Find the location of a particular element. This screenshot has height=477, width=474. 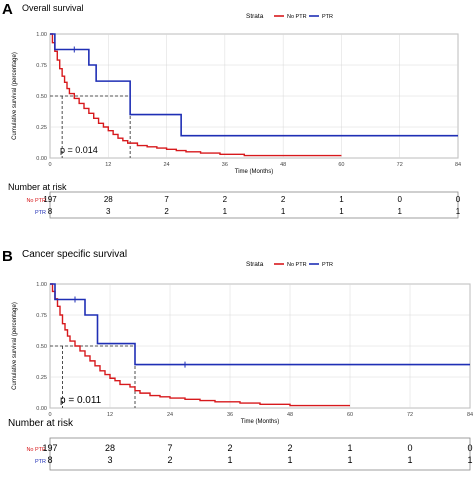

chart-title: Overall survival is located at coordinates (53, 8).